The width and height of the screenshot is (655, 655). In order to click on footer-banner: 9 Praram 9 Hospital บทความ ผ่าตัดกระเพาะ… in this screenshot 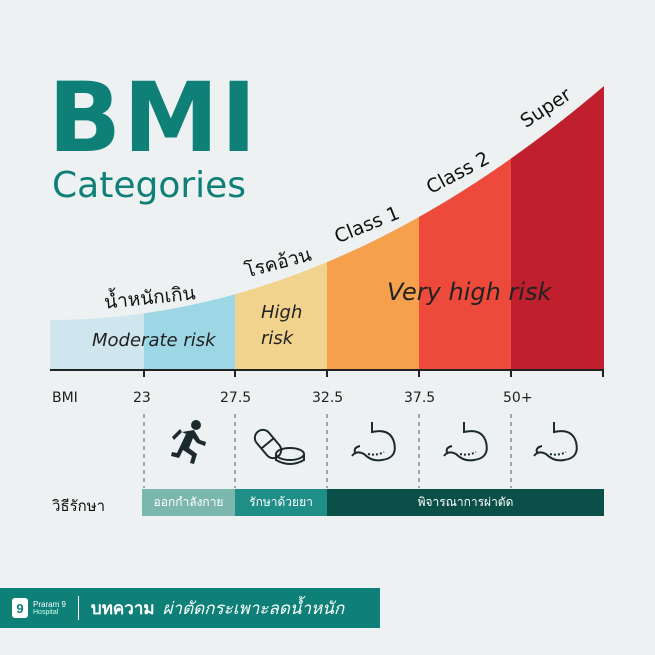, I will do `click(190, 608)`.